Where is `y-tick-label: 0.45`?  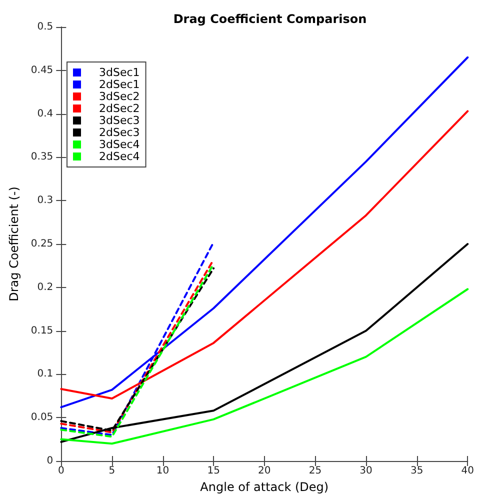 y-tick-label: 0.45 is located at coordinates (42, 70).